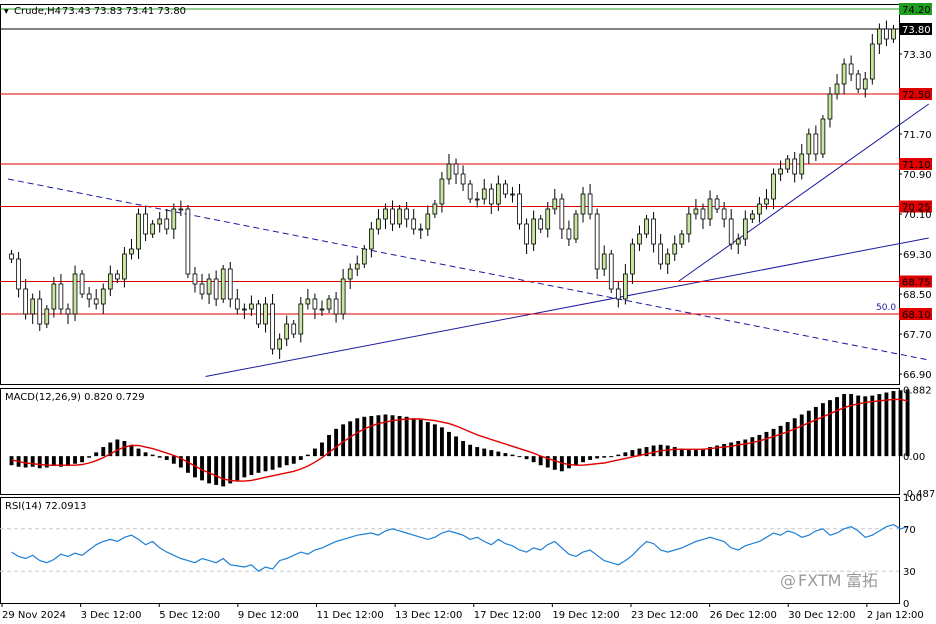  I want to click on header-arrow-icon: ▾, so click(6, 12).